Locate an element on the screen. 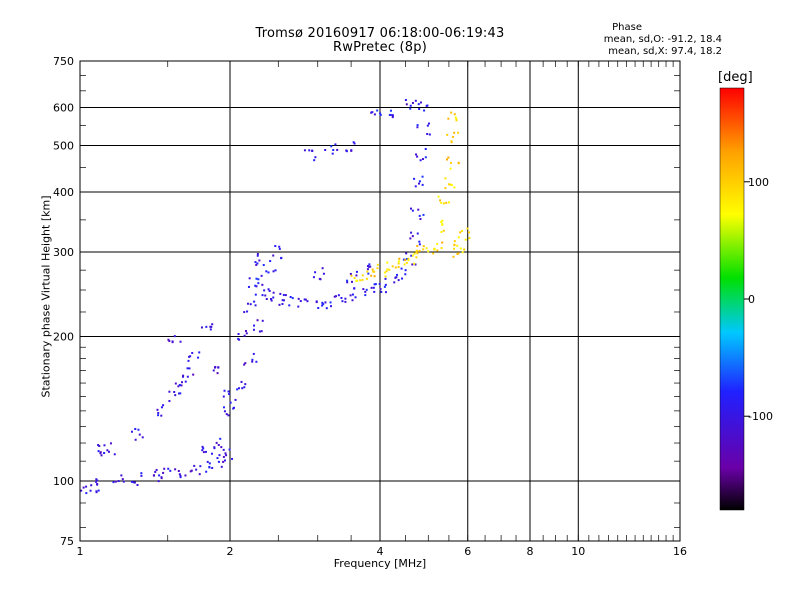 This screenshot has width=800, height=600. y-tick-label: 100 is located at coordinates (63, 481).